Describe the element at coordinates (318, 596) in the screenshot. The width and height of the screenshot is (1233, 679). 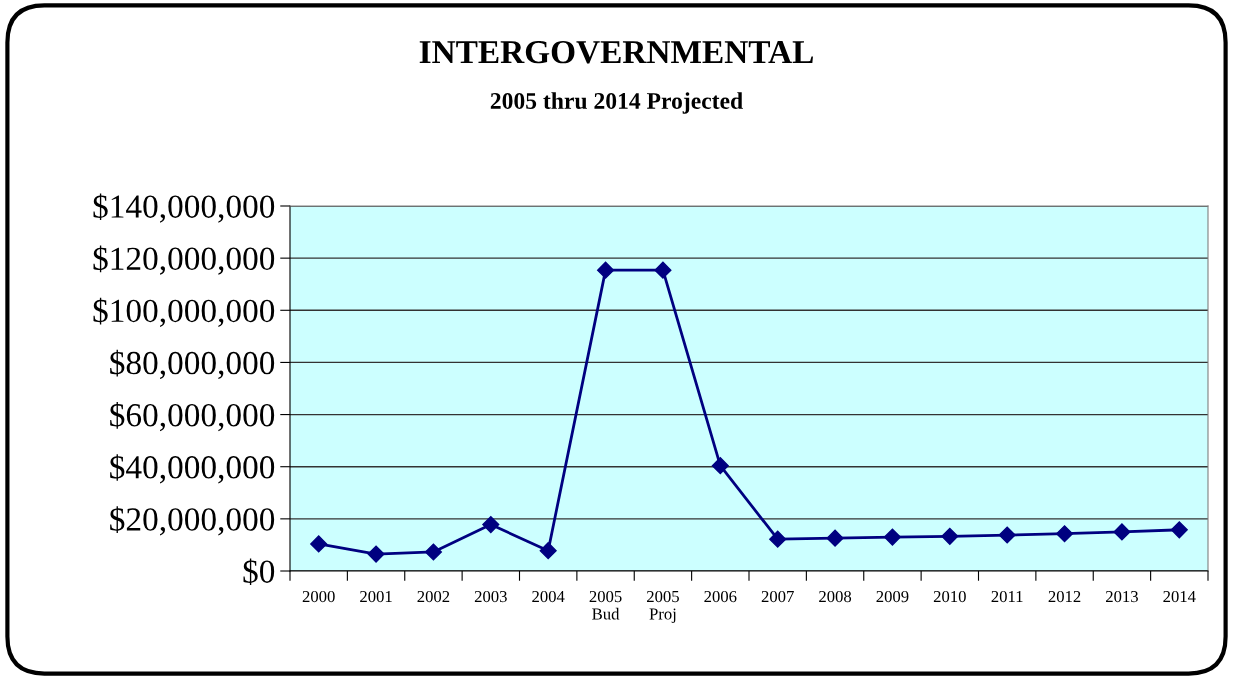
I see `x-tick-label: 2000` at that location.